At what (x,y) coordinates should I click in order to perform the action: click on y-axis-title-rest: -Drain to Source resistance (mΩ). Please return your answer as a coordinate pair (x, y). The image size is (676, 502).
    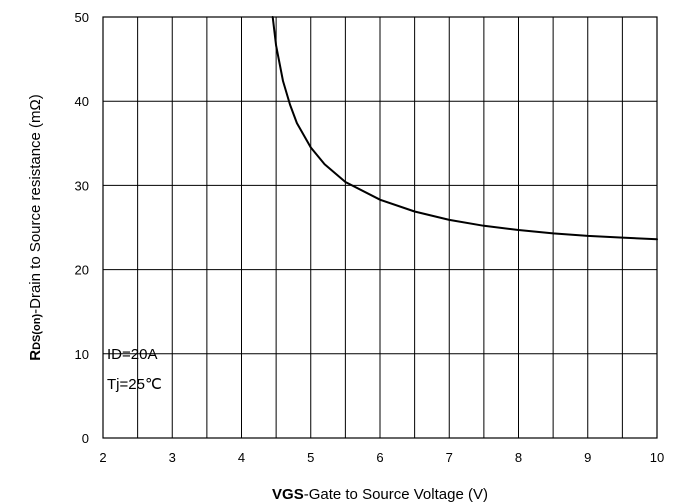
    Looking at the image, I should click on (35, 204).